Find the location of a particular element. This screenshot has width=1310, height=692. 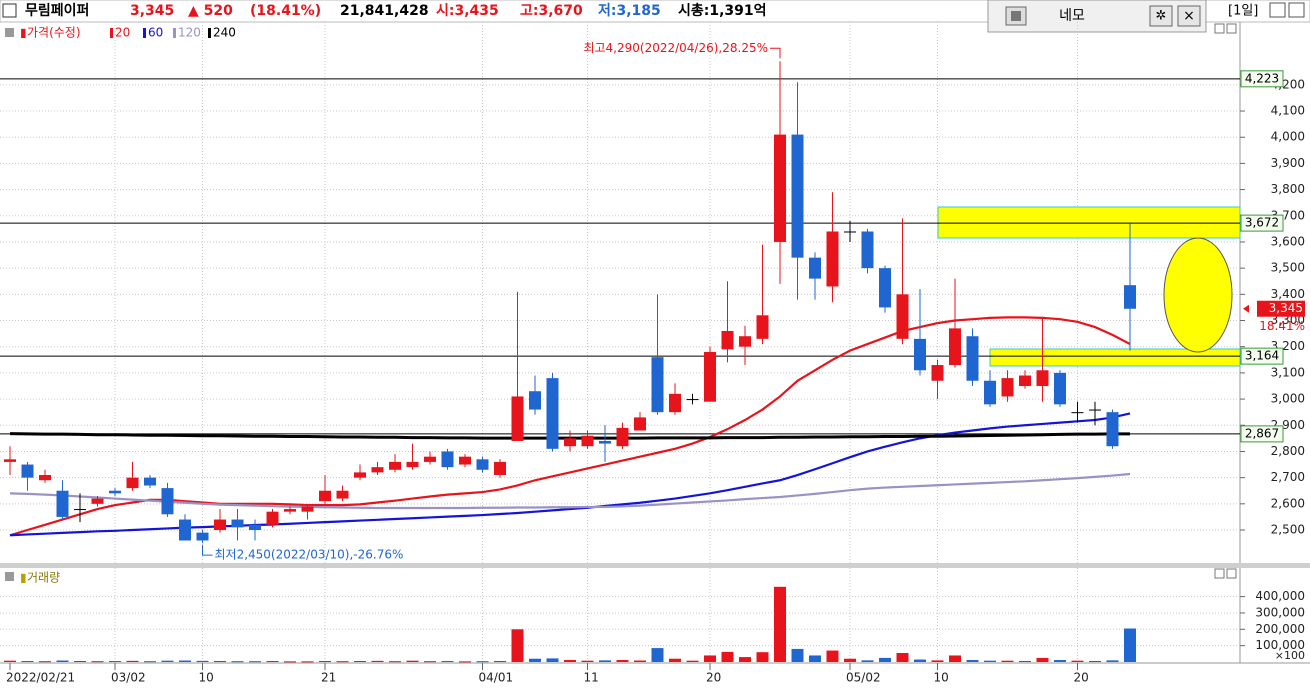

legend-label: 가격(수정) is located at coordinates (54, 33).